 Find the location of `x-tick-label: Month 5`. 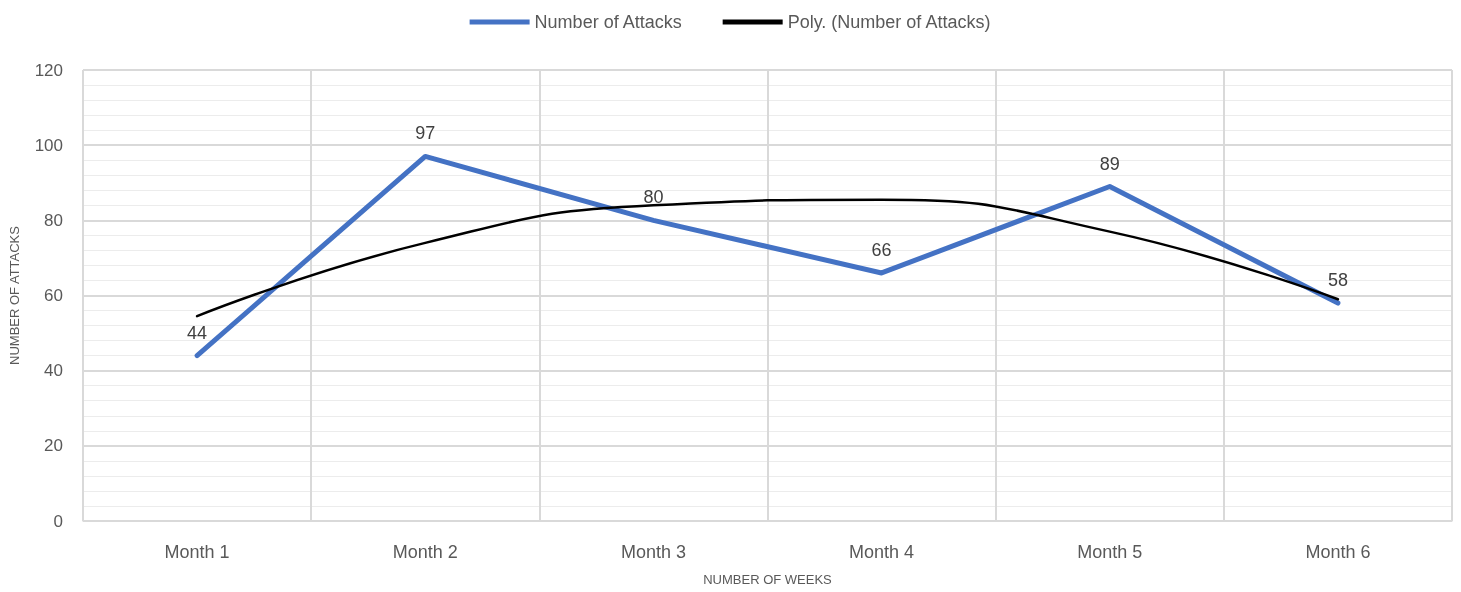

x-tick-label: Month 5 is located at coordinates (1110, 552).